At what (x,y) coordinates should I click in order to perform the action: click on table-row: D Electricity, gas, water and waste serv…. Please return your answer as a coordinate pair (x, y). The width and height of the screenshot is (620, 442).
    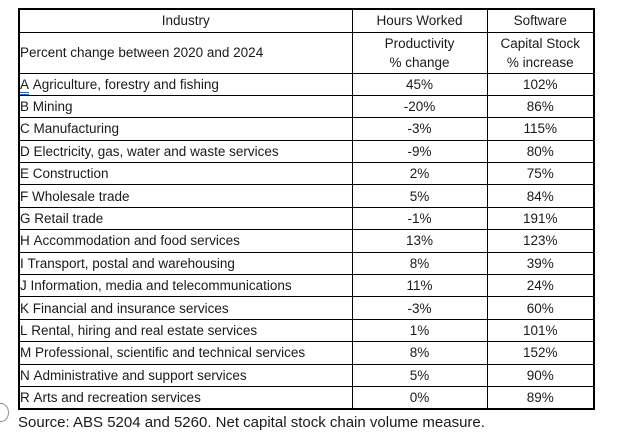
    Looking at the image, I should click on (306, 151).